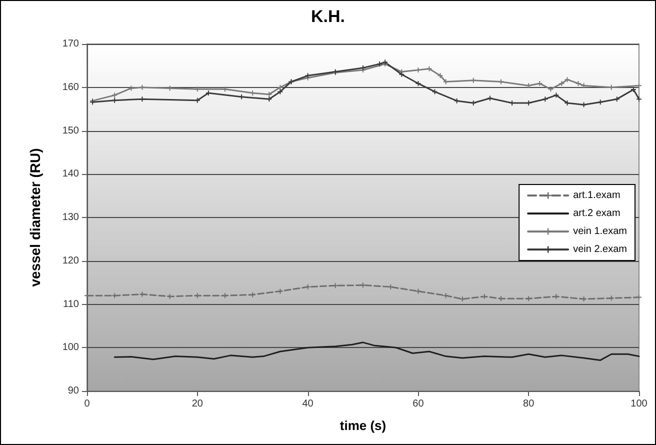  I want to click on legend-label: vein 2.exam, so click(600, 249).